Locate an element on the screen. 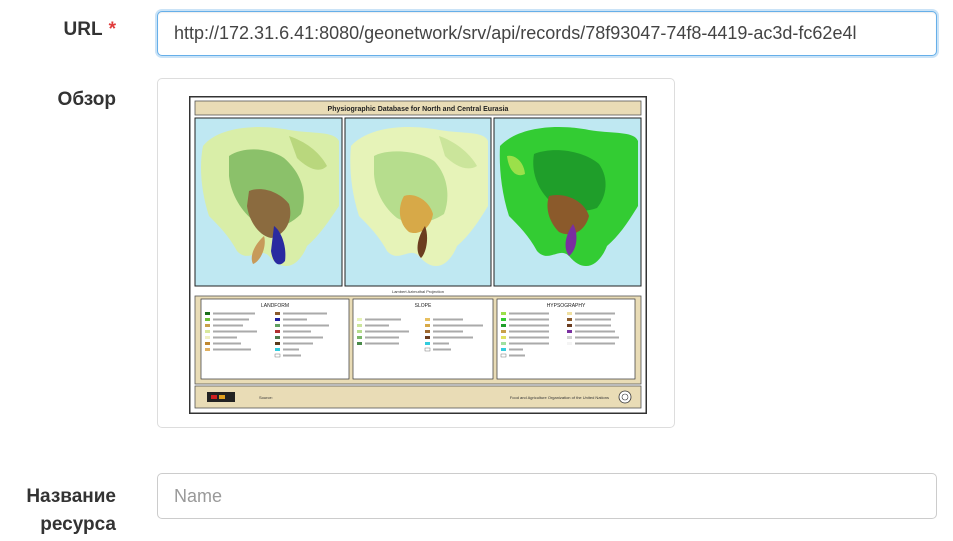  url-input is located at coordinates (547, 33).